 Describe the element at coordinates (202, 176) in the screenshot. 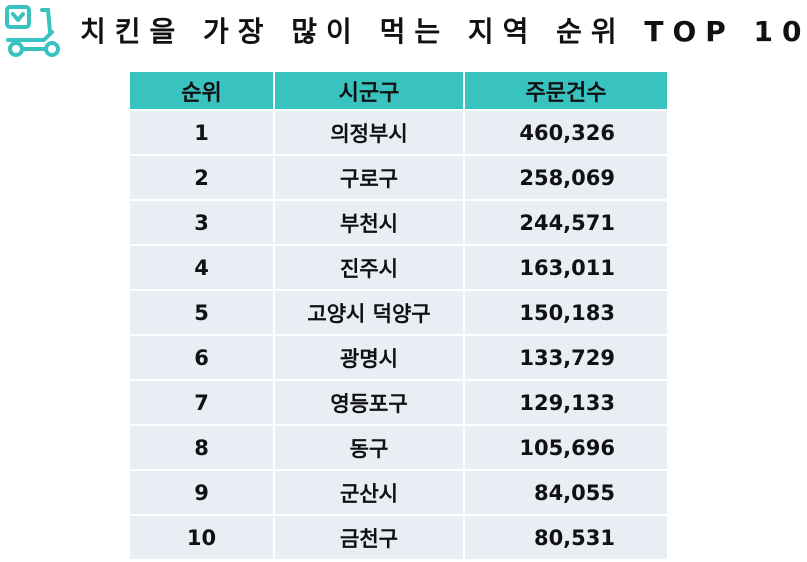

I see `rank-cell: 2` at that location.